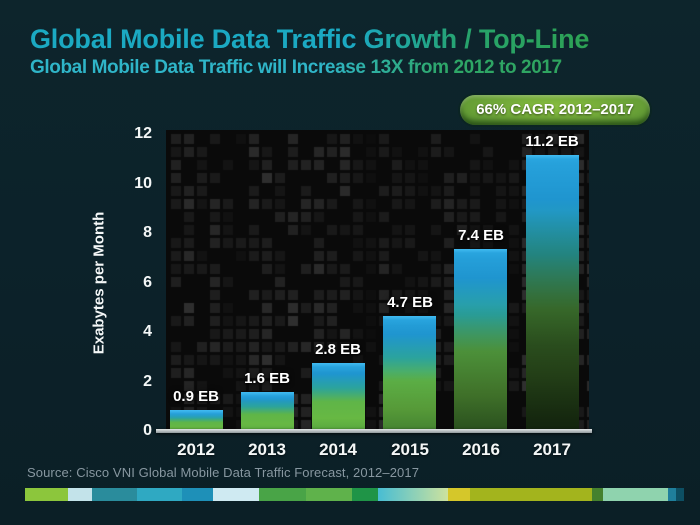 The width and height of the screenshot is (700, 525). What do you see at coordinates (143, 133) in the screenshot?
I see `y-tick-12: 12` at bounding box center [143, 133].